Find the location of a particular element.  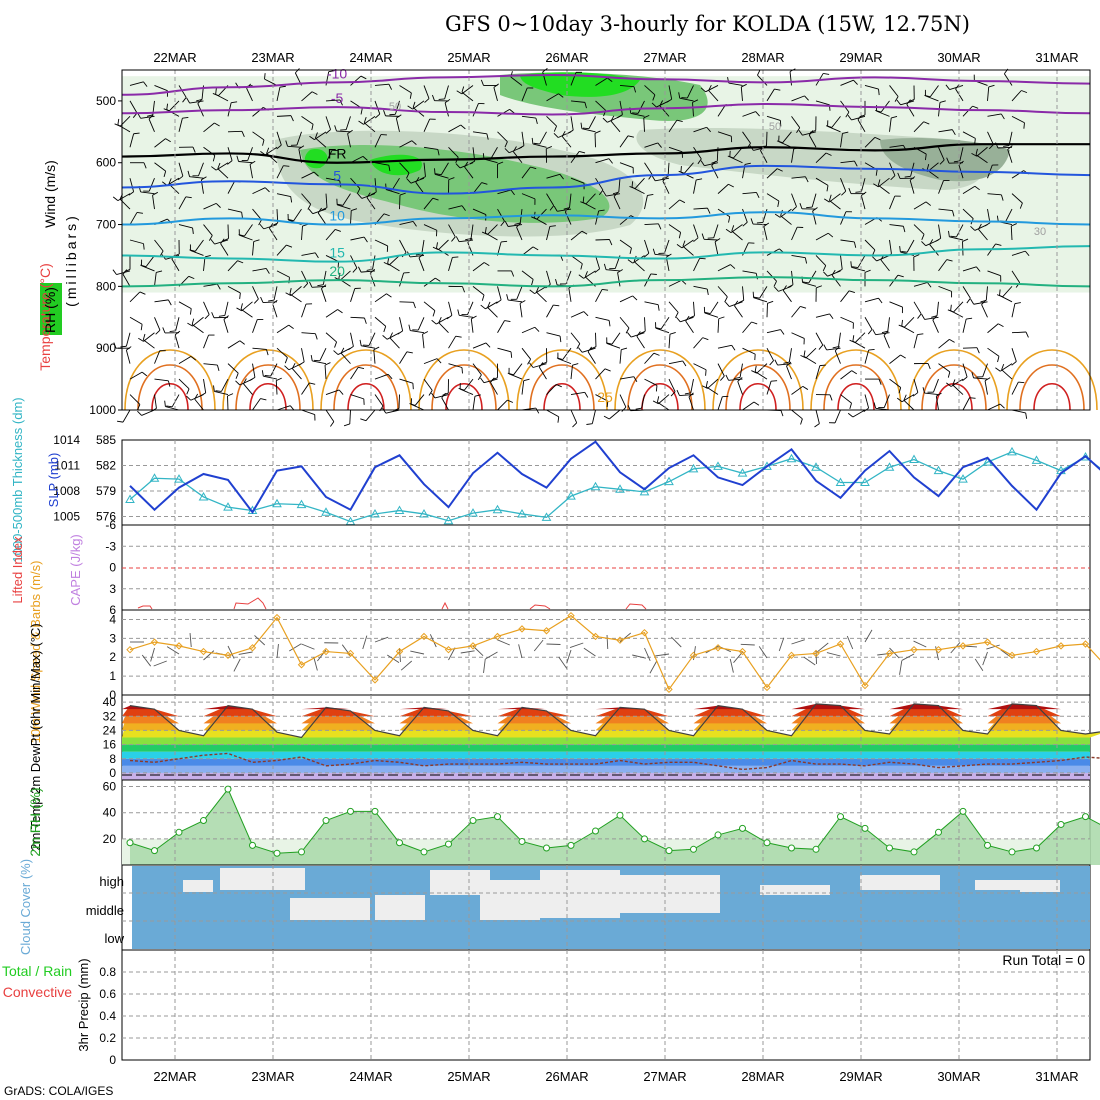

temp2m-ylabel: 2m Temp 2m DewPt (6hr Min/Max) (°C) is located at coordinates (35, 736).